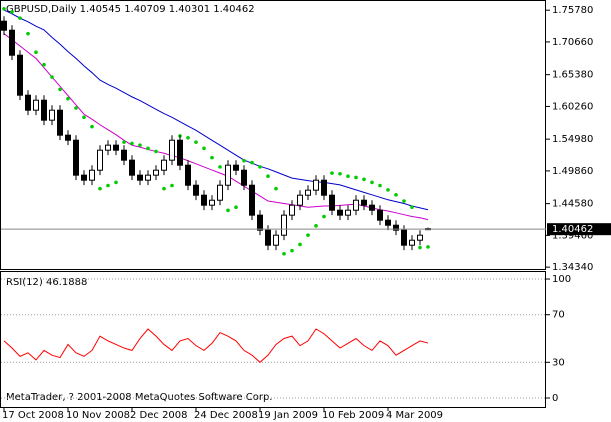 The width and height of the screenshot is (611, 422). I want to click on y-tick-label: 0, so click(555, 398).